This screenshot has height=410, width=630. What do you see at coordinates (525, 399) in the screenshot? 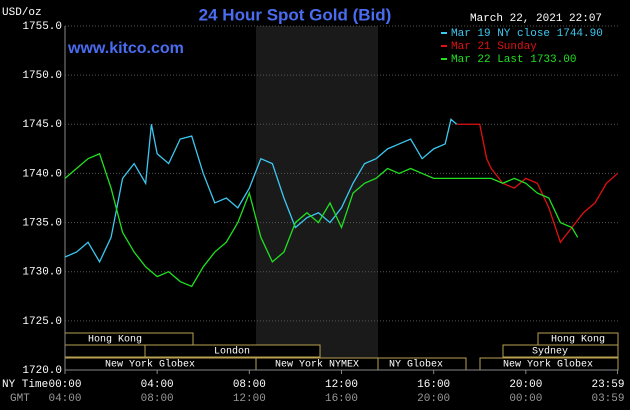
I see `x2-tick-label: 00:00` at bounding box center [525, 399].